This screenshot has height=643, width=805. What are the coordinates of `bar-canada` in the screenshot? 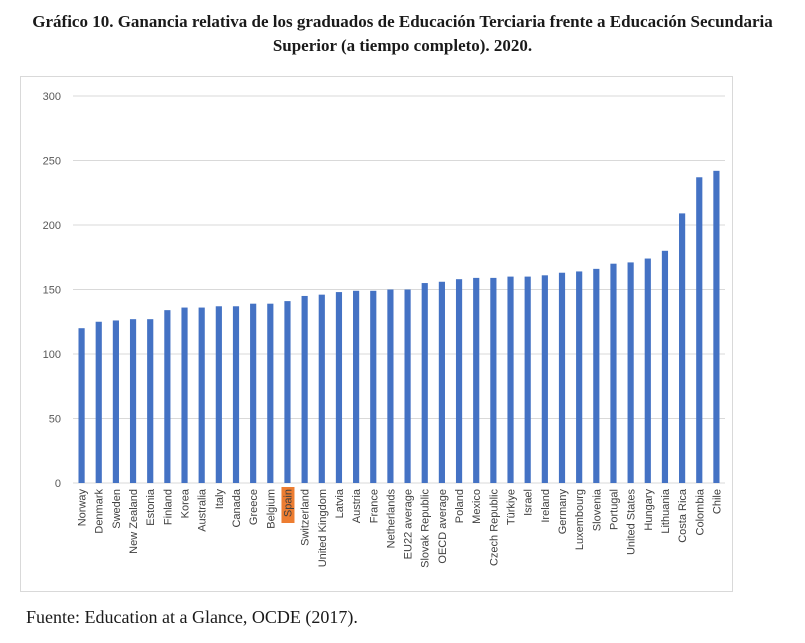 It's located at (236, 394).